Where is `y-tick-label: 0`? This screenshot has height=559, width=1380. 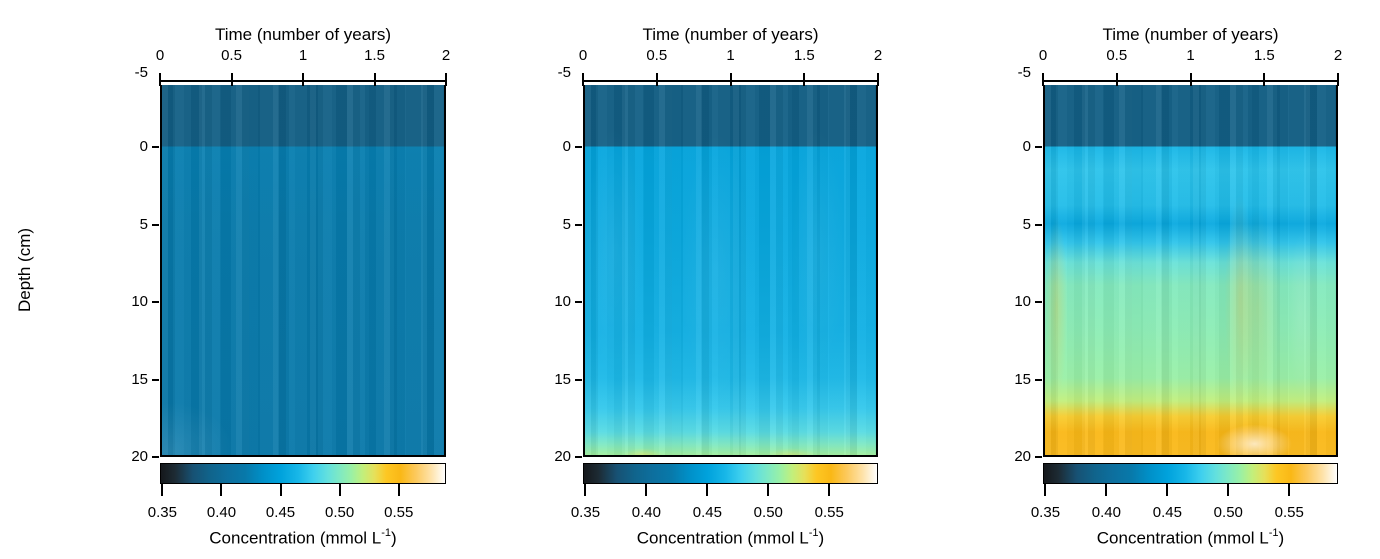 y-tick-label: 0 is located at coordinates (566, 146).